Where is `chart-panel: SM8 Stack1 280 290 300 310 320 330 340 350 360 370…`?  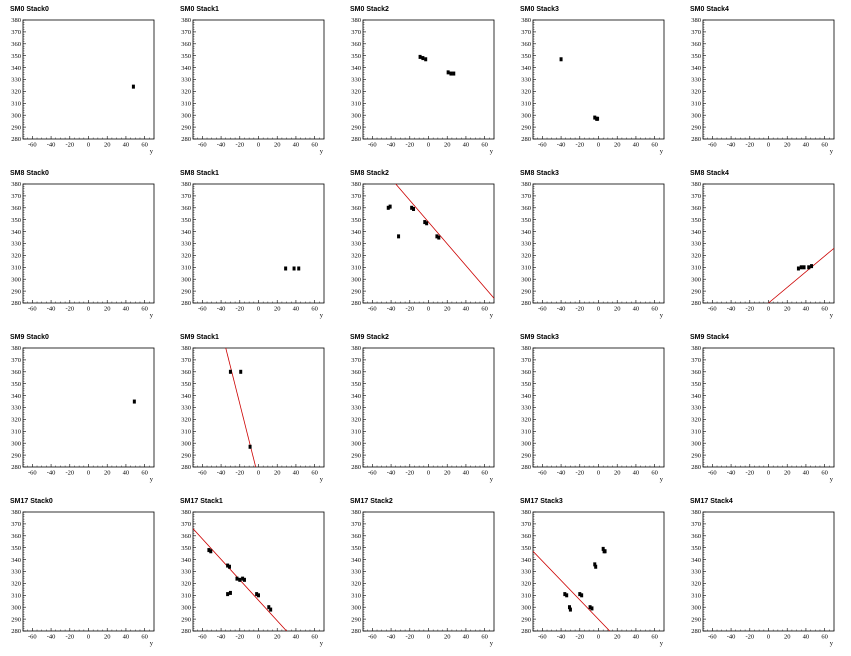 chart-panel: SM8 Stack1 280 290 300 310 320 330 340 350 360 370… is located at coordinates (255, 246).